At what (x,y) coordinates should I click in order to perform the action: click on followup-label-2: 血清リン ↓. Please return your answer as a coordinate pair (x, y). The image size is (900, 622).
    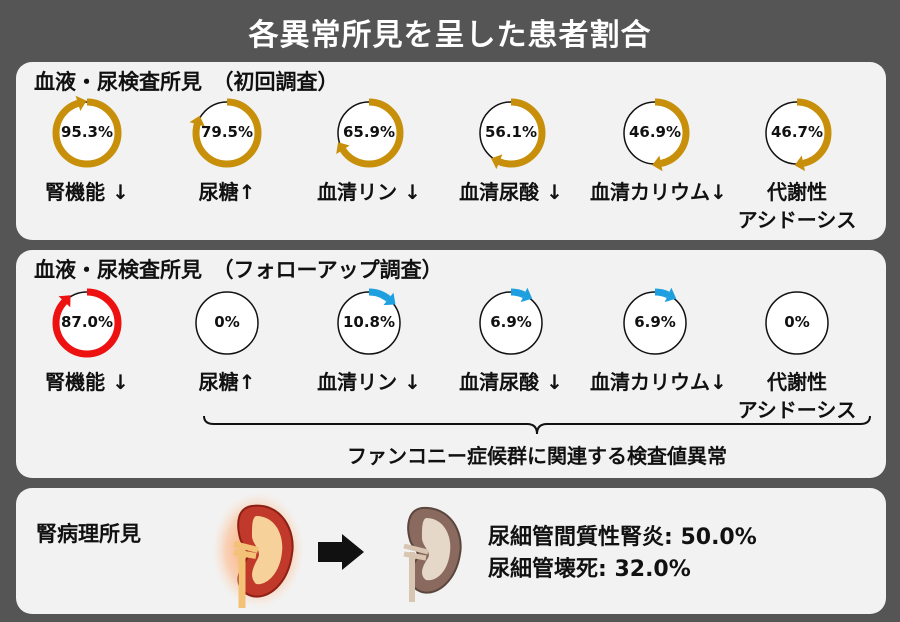
    Looking at the image, I should click on (369, 382).